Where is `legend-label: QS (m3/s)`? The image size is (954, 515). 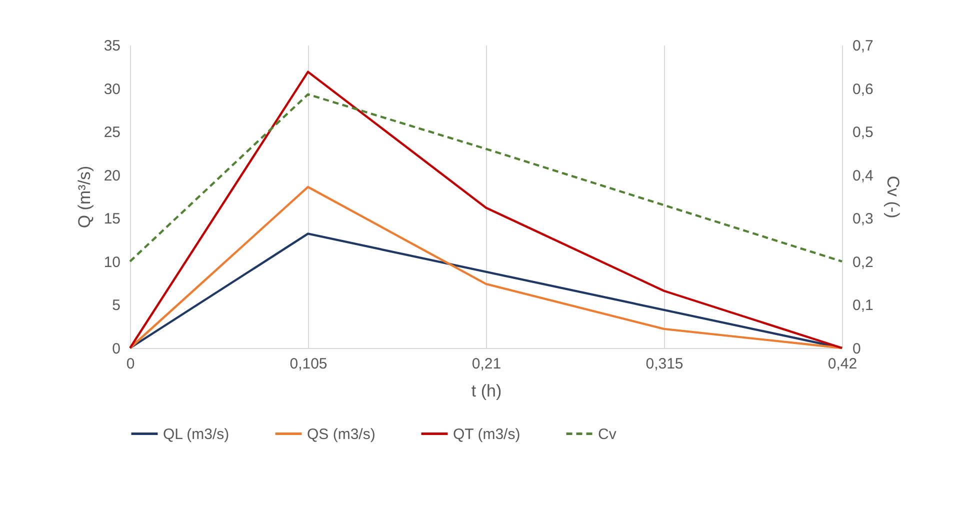 legend-label: QS (m3/s) is located at coordinates (341, 434).